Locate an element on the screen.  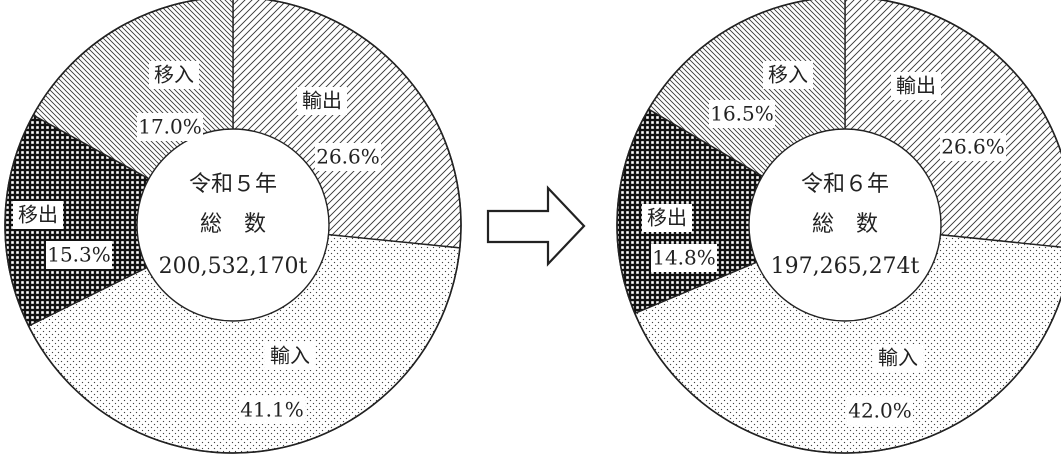
slice-percent-label: 17.0% is located at coordinates (170, 127).